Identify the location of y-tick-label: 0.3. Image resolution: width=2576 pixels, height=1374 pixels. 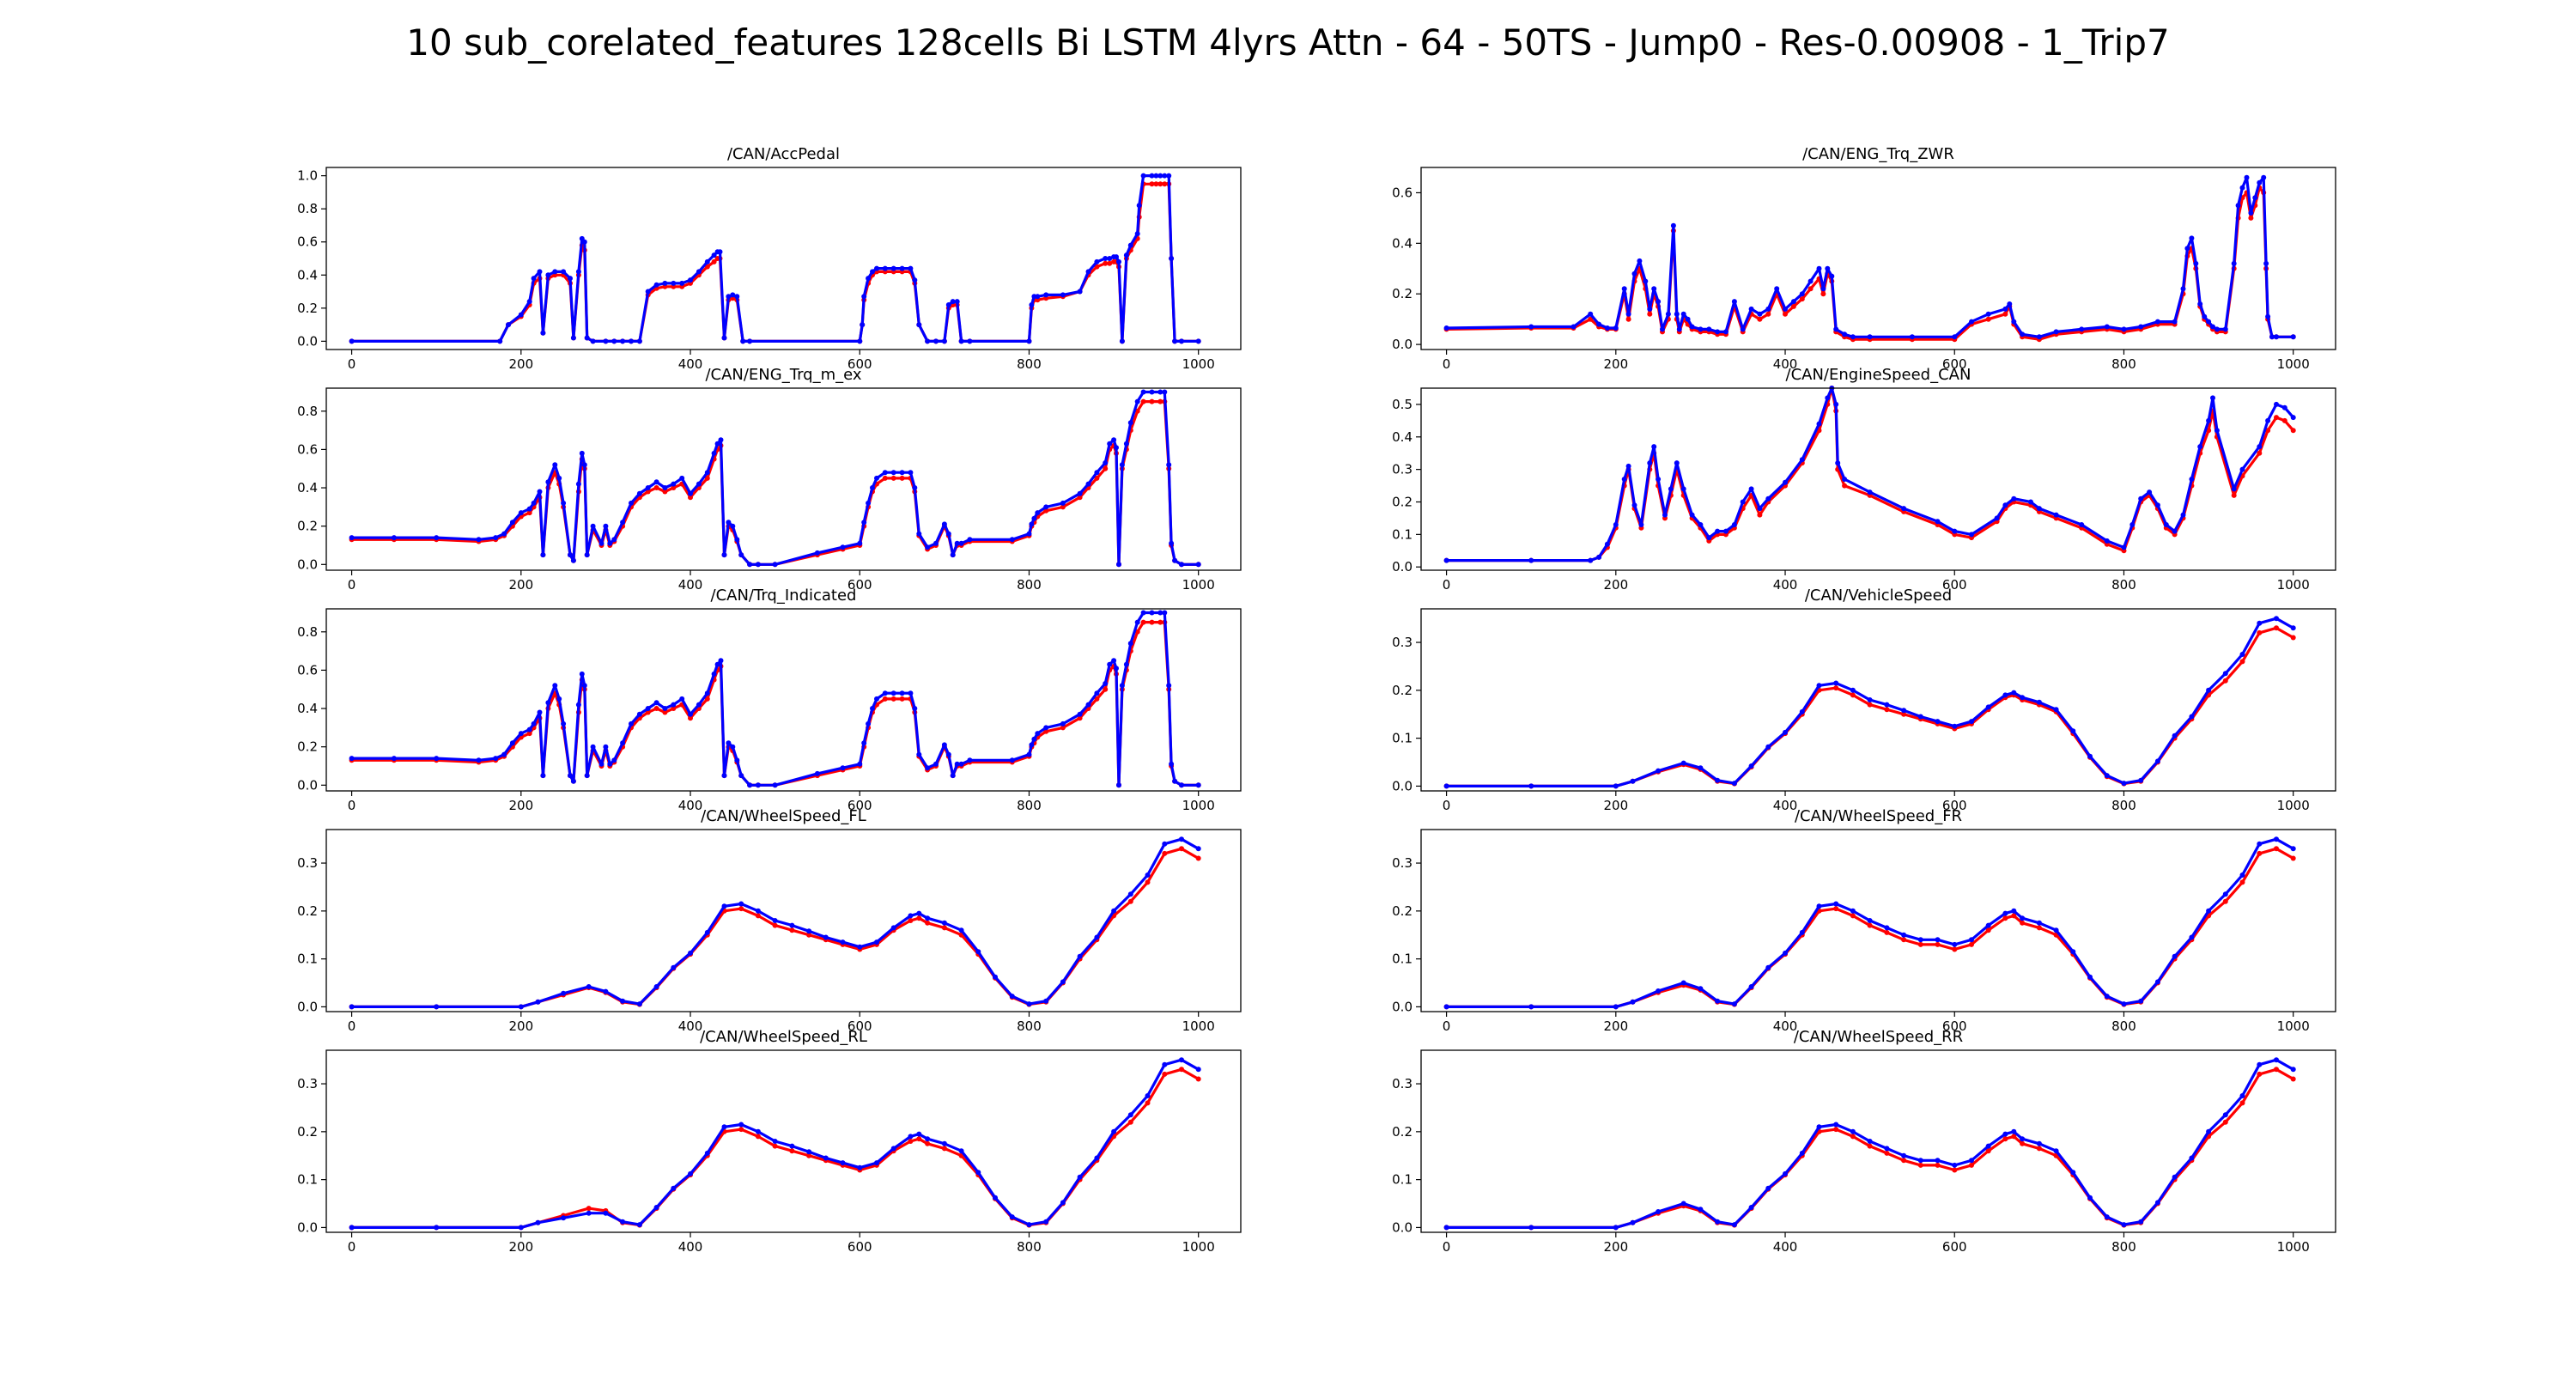
(307, 863).